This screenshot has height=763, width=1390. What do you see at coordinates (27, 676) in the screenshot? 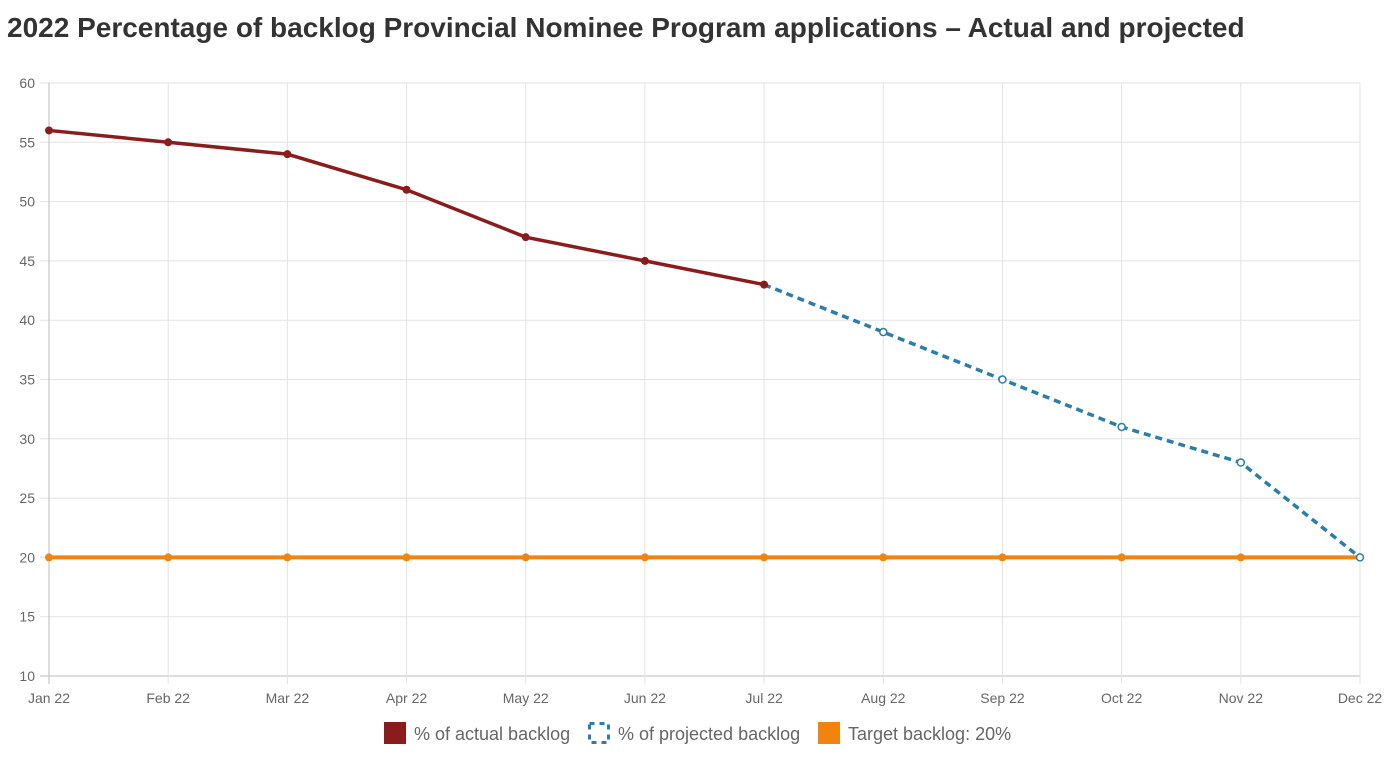
I see `y-tick-label: 10` at bounding box center [27, 676].